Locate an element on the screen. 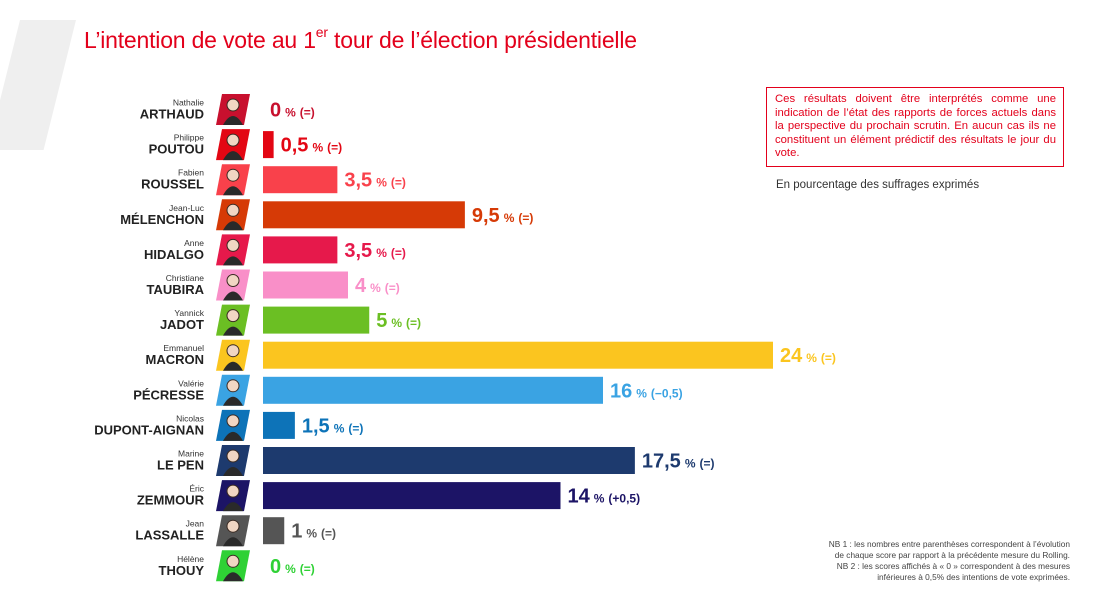  candidate-last-name: TAUBIRA is located at coordinates (175, 289).